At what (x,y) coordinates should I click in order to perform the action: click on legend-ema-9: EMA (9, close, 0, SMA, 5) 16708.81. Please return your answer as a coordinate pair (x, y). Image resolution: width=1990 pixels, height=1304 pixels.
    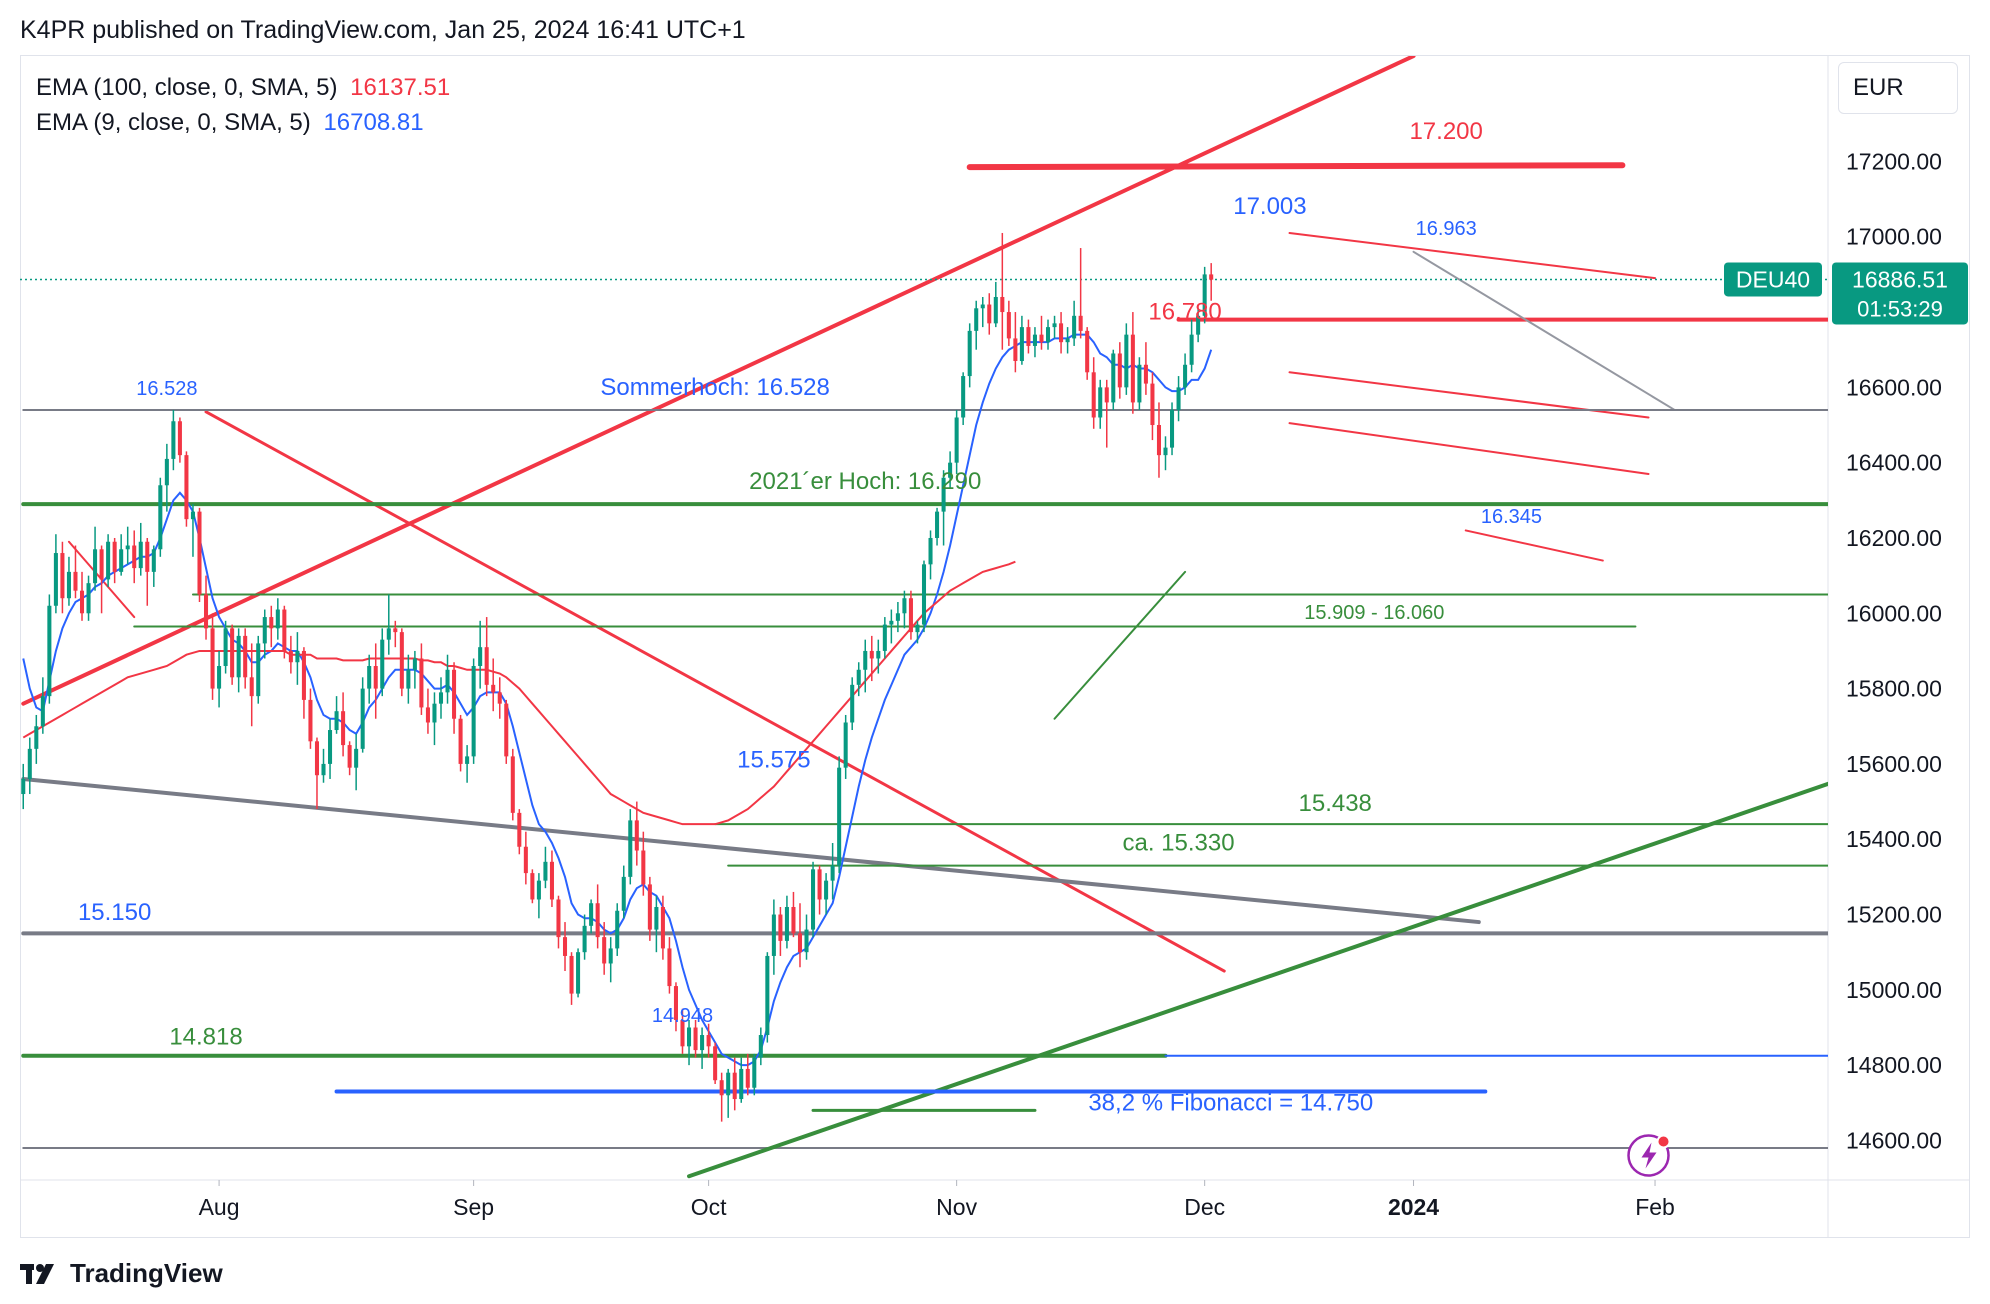
    Looking at the image, I should click on (230, 123).